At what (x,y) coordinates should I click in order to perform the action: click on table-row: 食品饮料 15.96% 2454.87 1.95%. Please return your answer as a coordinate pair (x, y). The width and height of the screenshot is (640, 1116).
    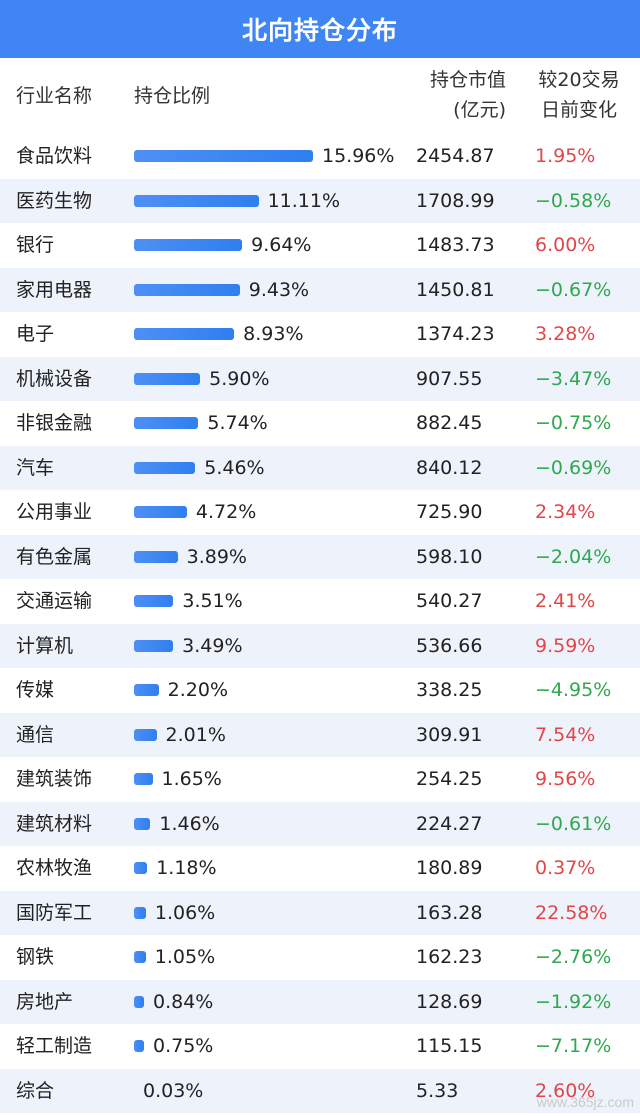
    Looking at the image, I should click on (320, 156).